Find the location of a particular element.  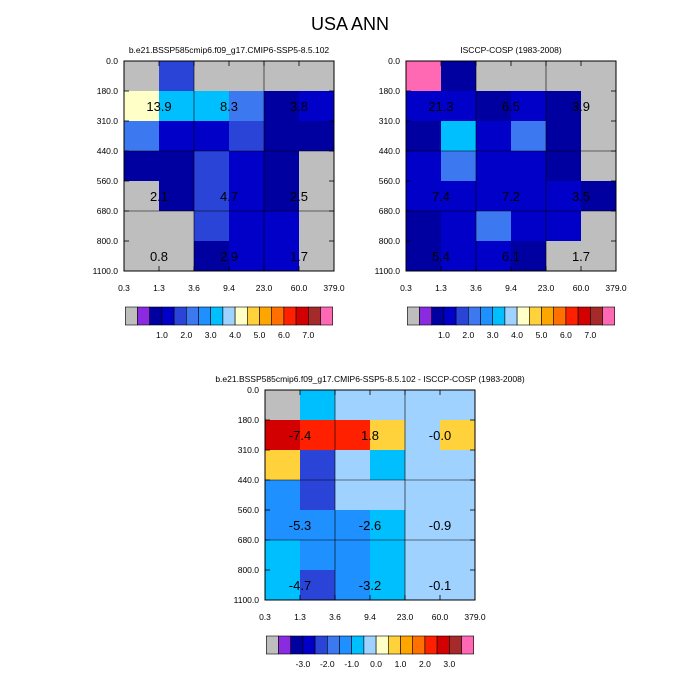

colorbar-label: 2.0 is located at coordinates (425, 664).